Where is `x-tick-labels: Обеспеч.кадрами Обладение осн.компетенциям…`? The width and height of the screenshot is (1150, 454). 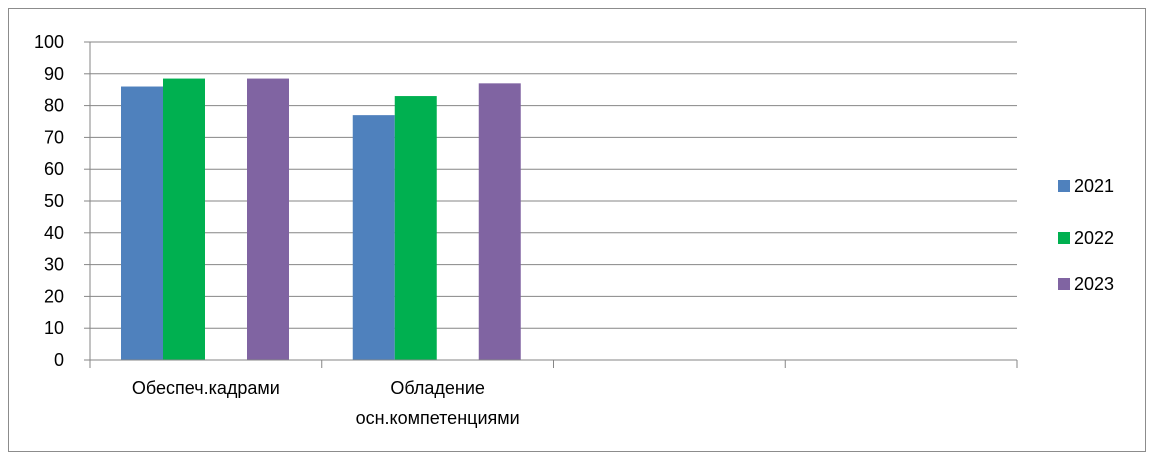 x-tick-labels: Обеспеч.кадрами Обладение осн.компетенциям… is located at coordinates (326, 403).